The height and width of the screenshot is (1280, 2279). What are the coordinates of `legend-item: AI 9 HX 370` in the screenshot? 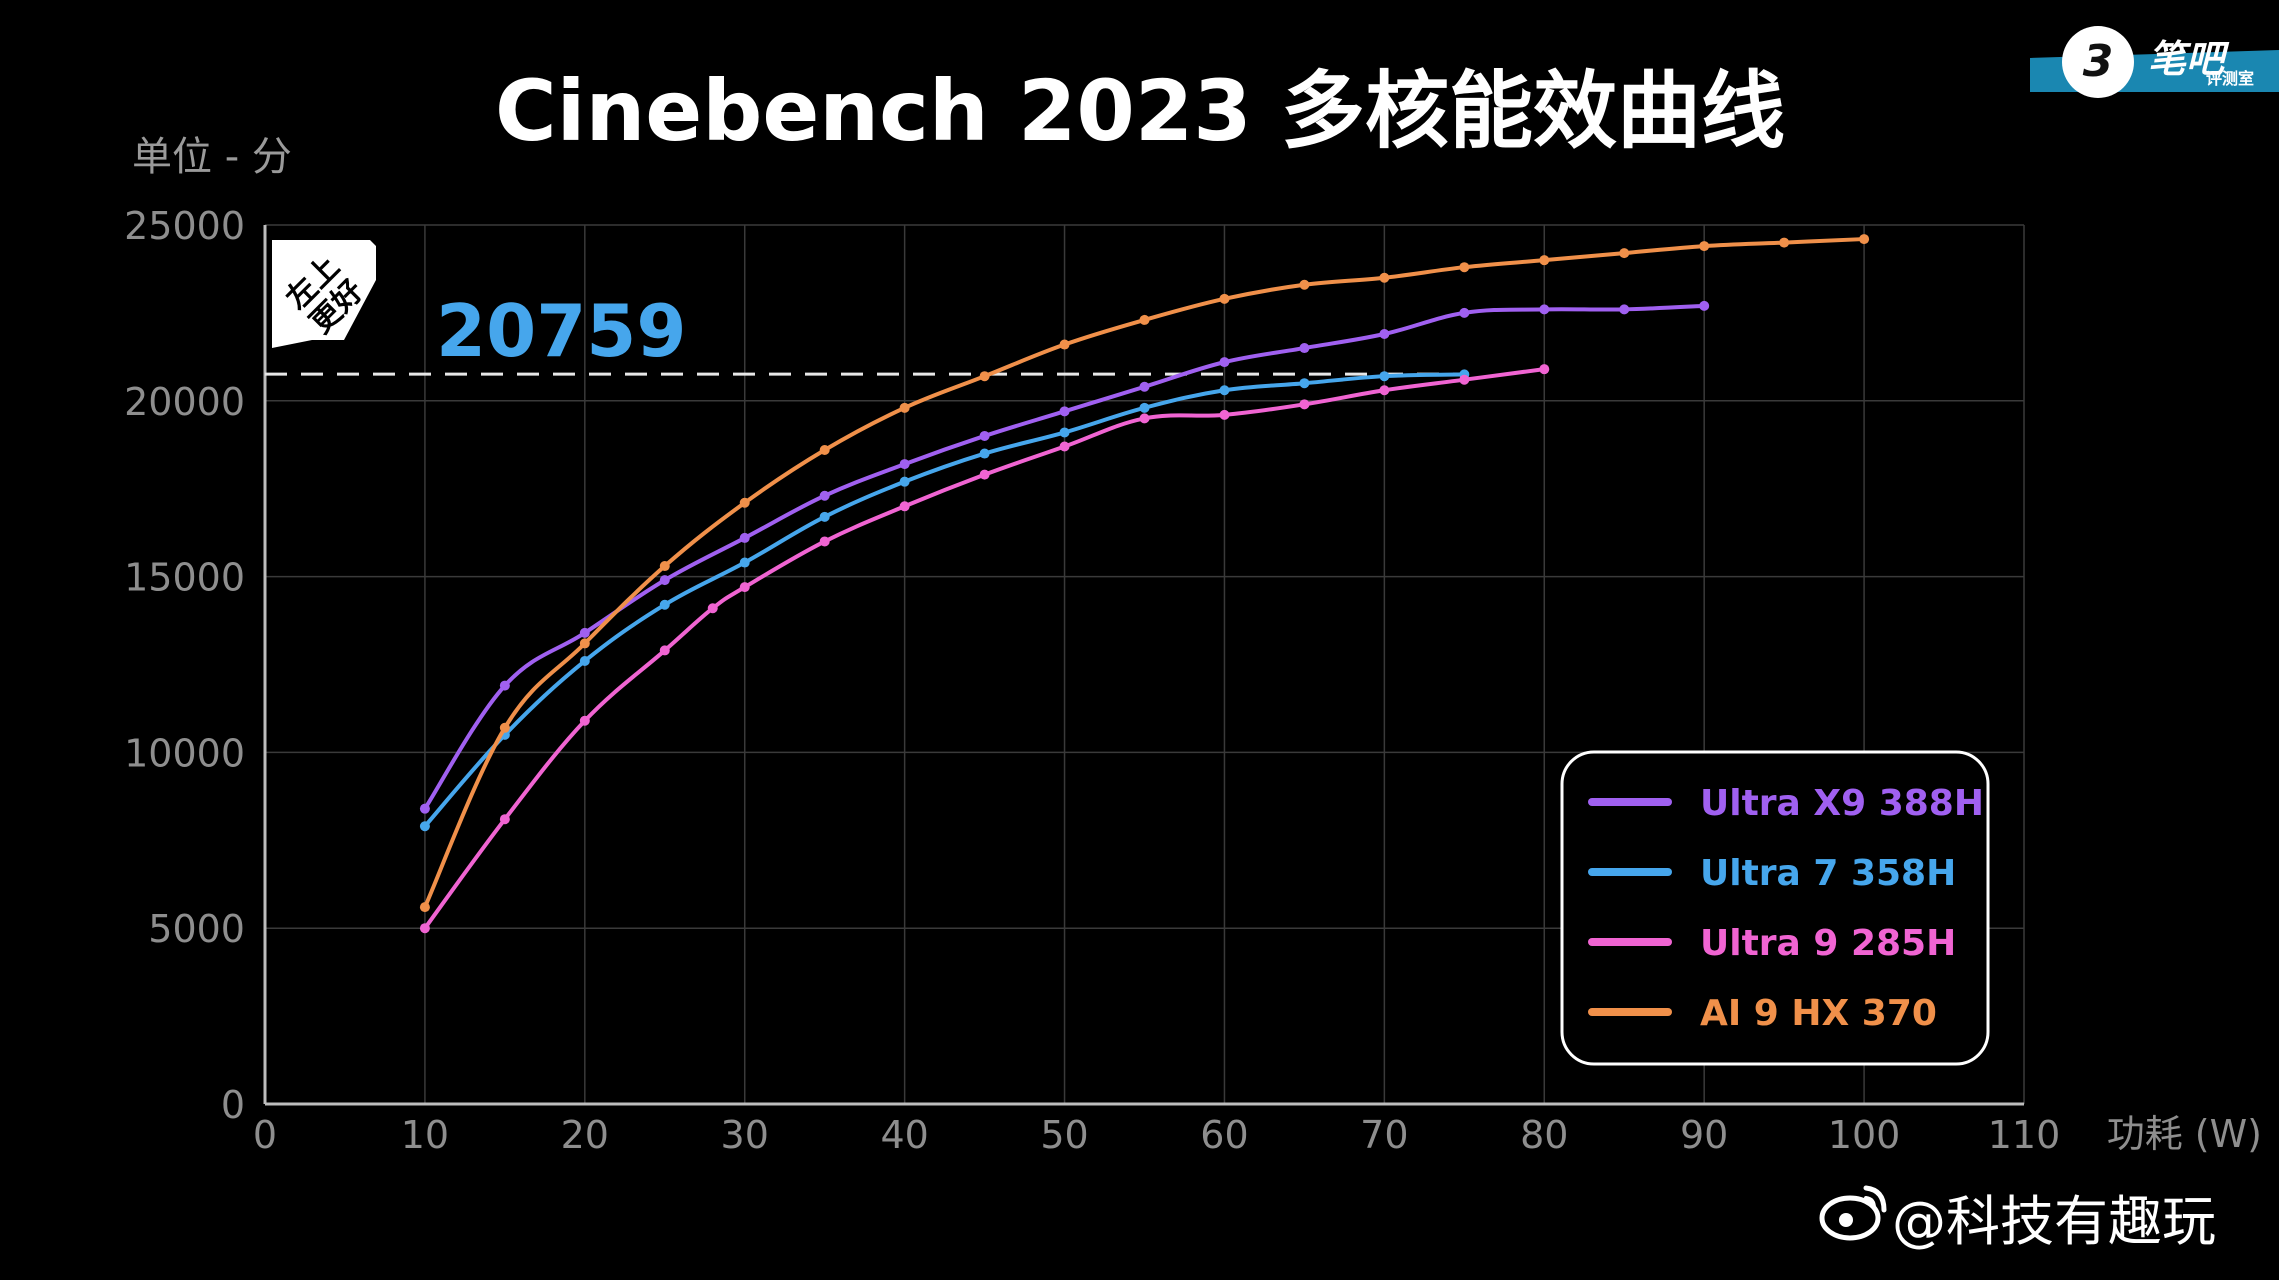 It's located at (1762, 1013).